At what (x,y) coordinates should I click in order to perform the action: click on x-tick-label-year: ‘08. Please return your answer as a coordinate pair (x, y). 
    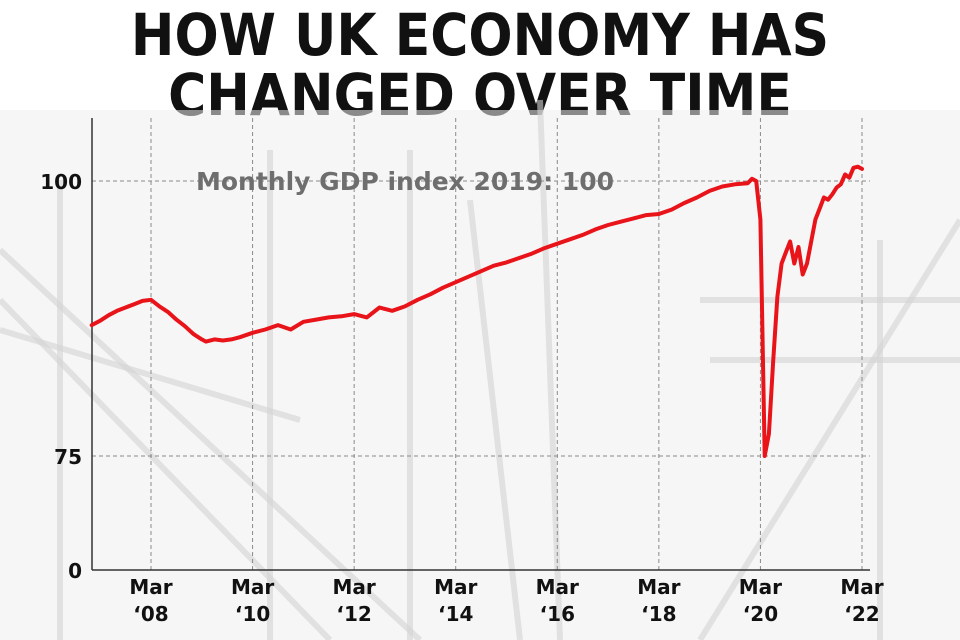
    Looking at the image, I should click on (150, 614).